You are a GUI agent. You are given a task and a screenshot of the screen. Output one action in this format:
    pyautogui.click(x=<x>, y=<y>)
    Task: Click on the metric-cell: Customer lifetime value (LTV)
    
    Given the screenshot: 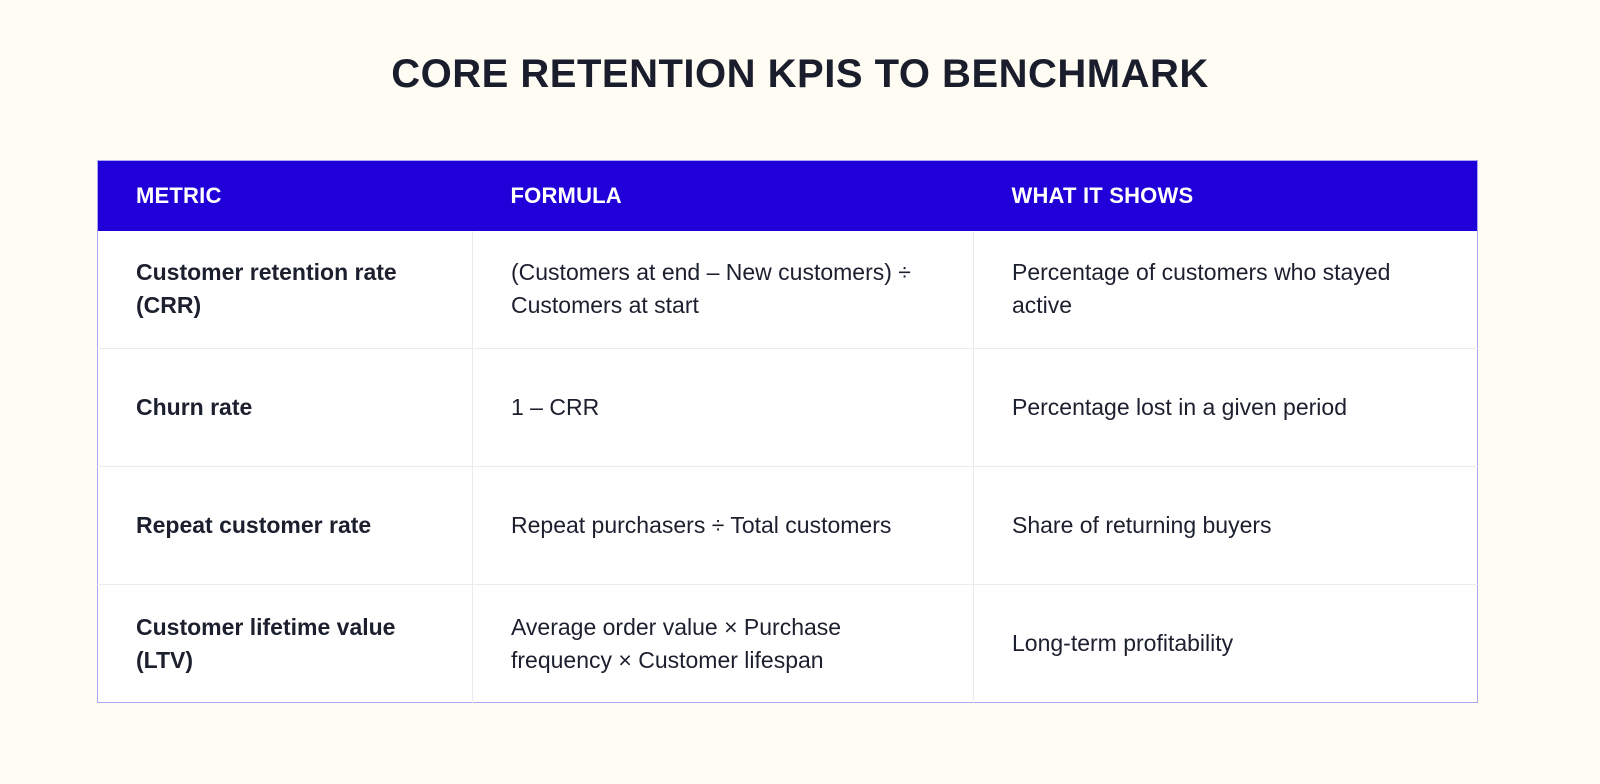 What is the action you would take?
    pyautogui.click(x=285, y=643)
    